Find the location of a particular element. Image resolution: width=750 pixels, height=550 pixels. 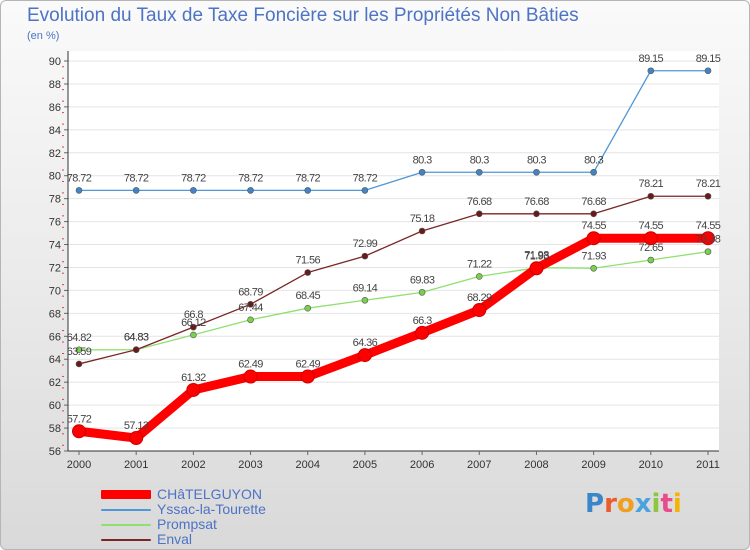

data-label: 61.32 is located at coordinates (193, 378).